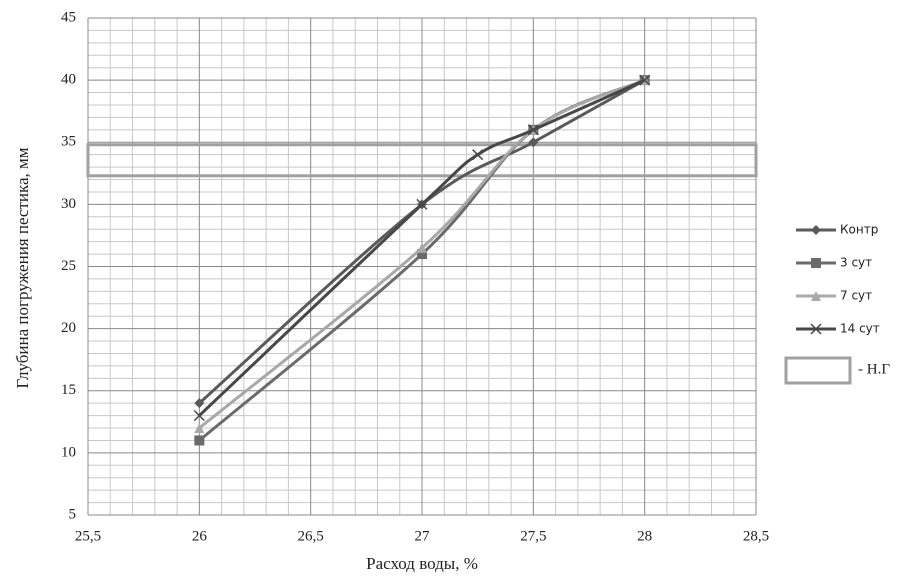  Describe the element at coordinates (818, 370) in the screenshot. I see `legend-band-swatch` at that location.